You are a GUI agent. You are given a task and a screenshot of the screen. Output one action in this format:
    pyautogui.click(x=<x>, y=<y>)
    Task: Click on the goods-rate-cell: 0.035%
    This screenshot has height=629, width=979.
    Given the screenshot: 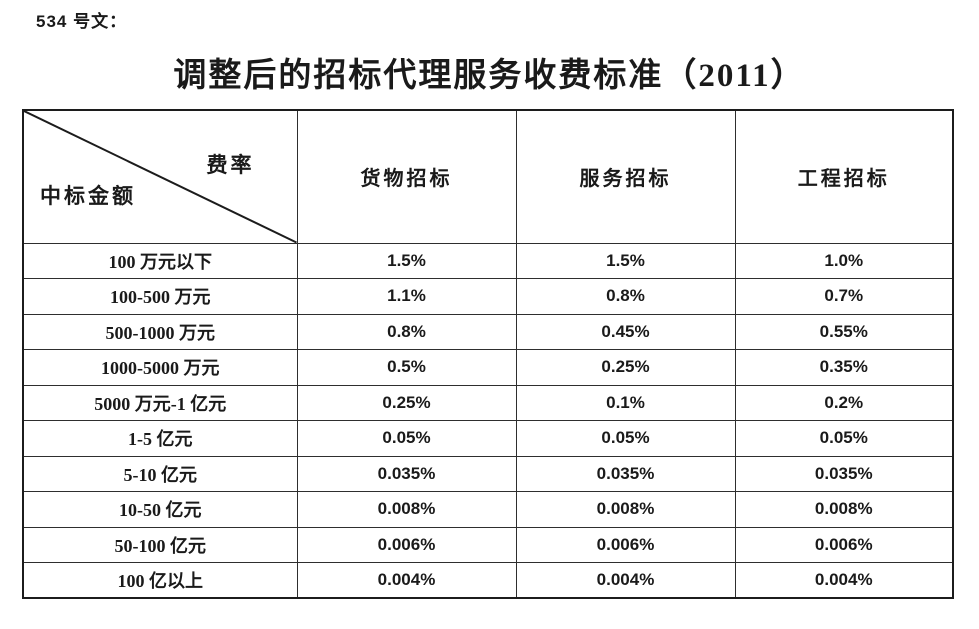 What is the action you would take?
    pyautogui.click(x=406, y=473)
    